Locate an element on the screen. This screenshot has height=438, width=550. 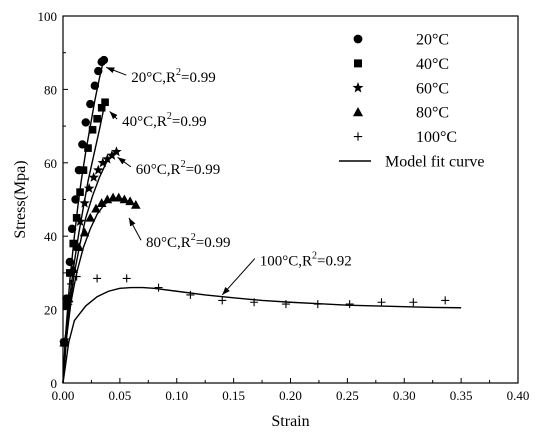
annotation-label: 40°C,R2=0.99 is located at coordinates (164, 120).